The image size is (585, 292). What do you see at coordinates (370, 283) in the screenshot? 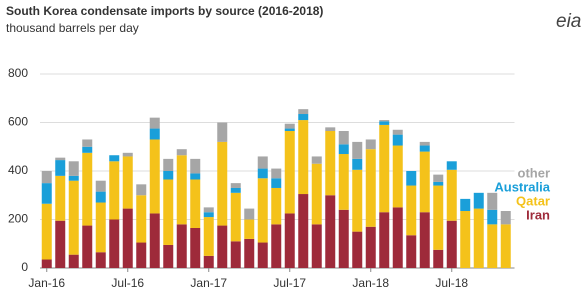
I see `x-tick-label: Jan-18` at bounding box center [370, 283].